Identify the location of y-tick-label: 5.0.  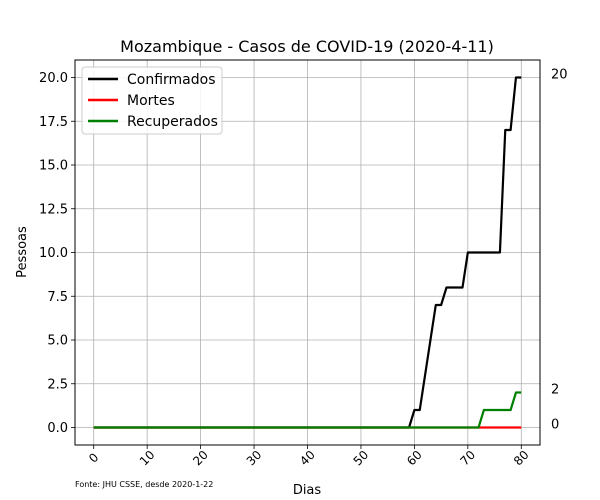
(57, 341).